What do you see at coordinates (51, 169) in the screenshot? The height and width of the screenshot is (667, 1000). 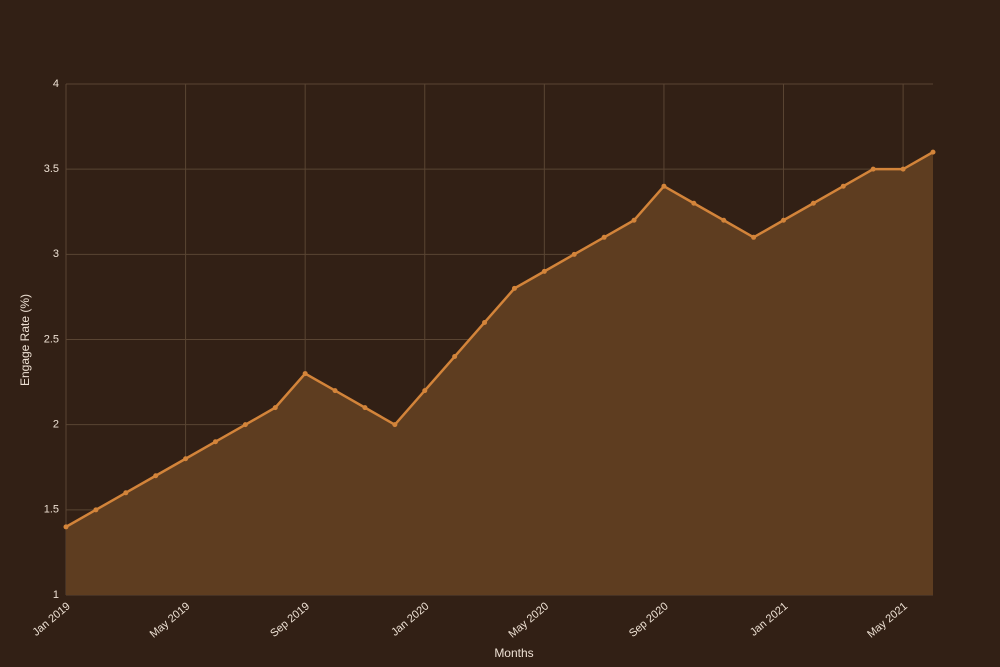 I see `y-tick-label: 3.5` at bounding box center [51, 169].